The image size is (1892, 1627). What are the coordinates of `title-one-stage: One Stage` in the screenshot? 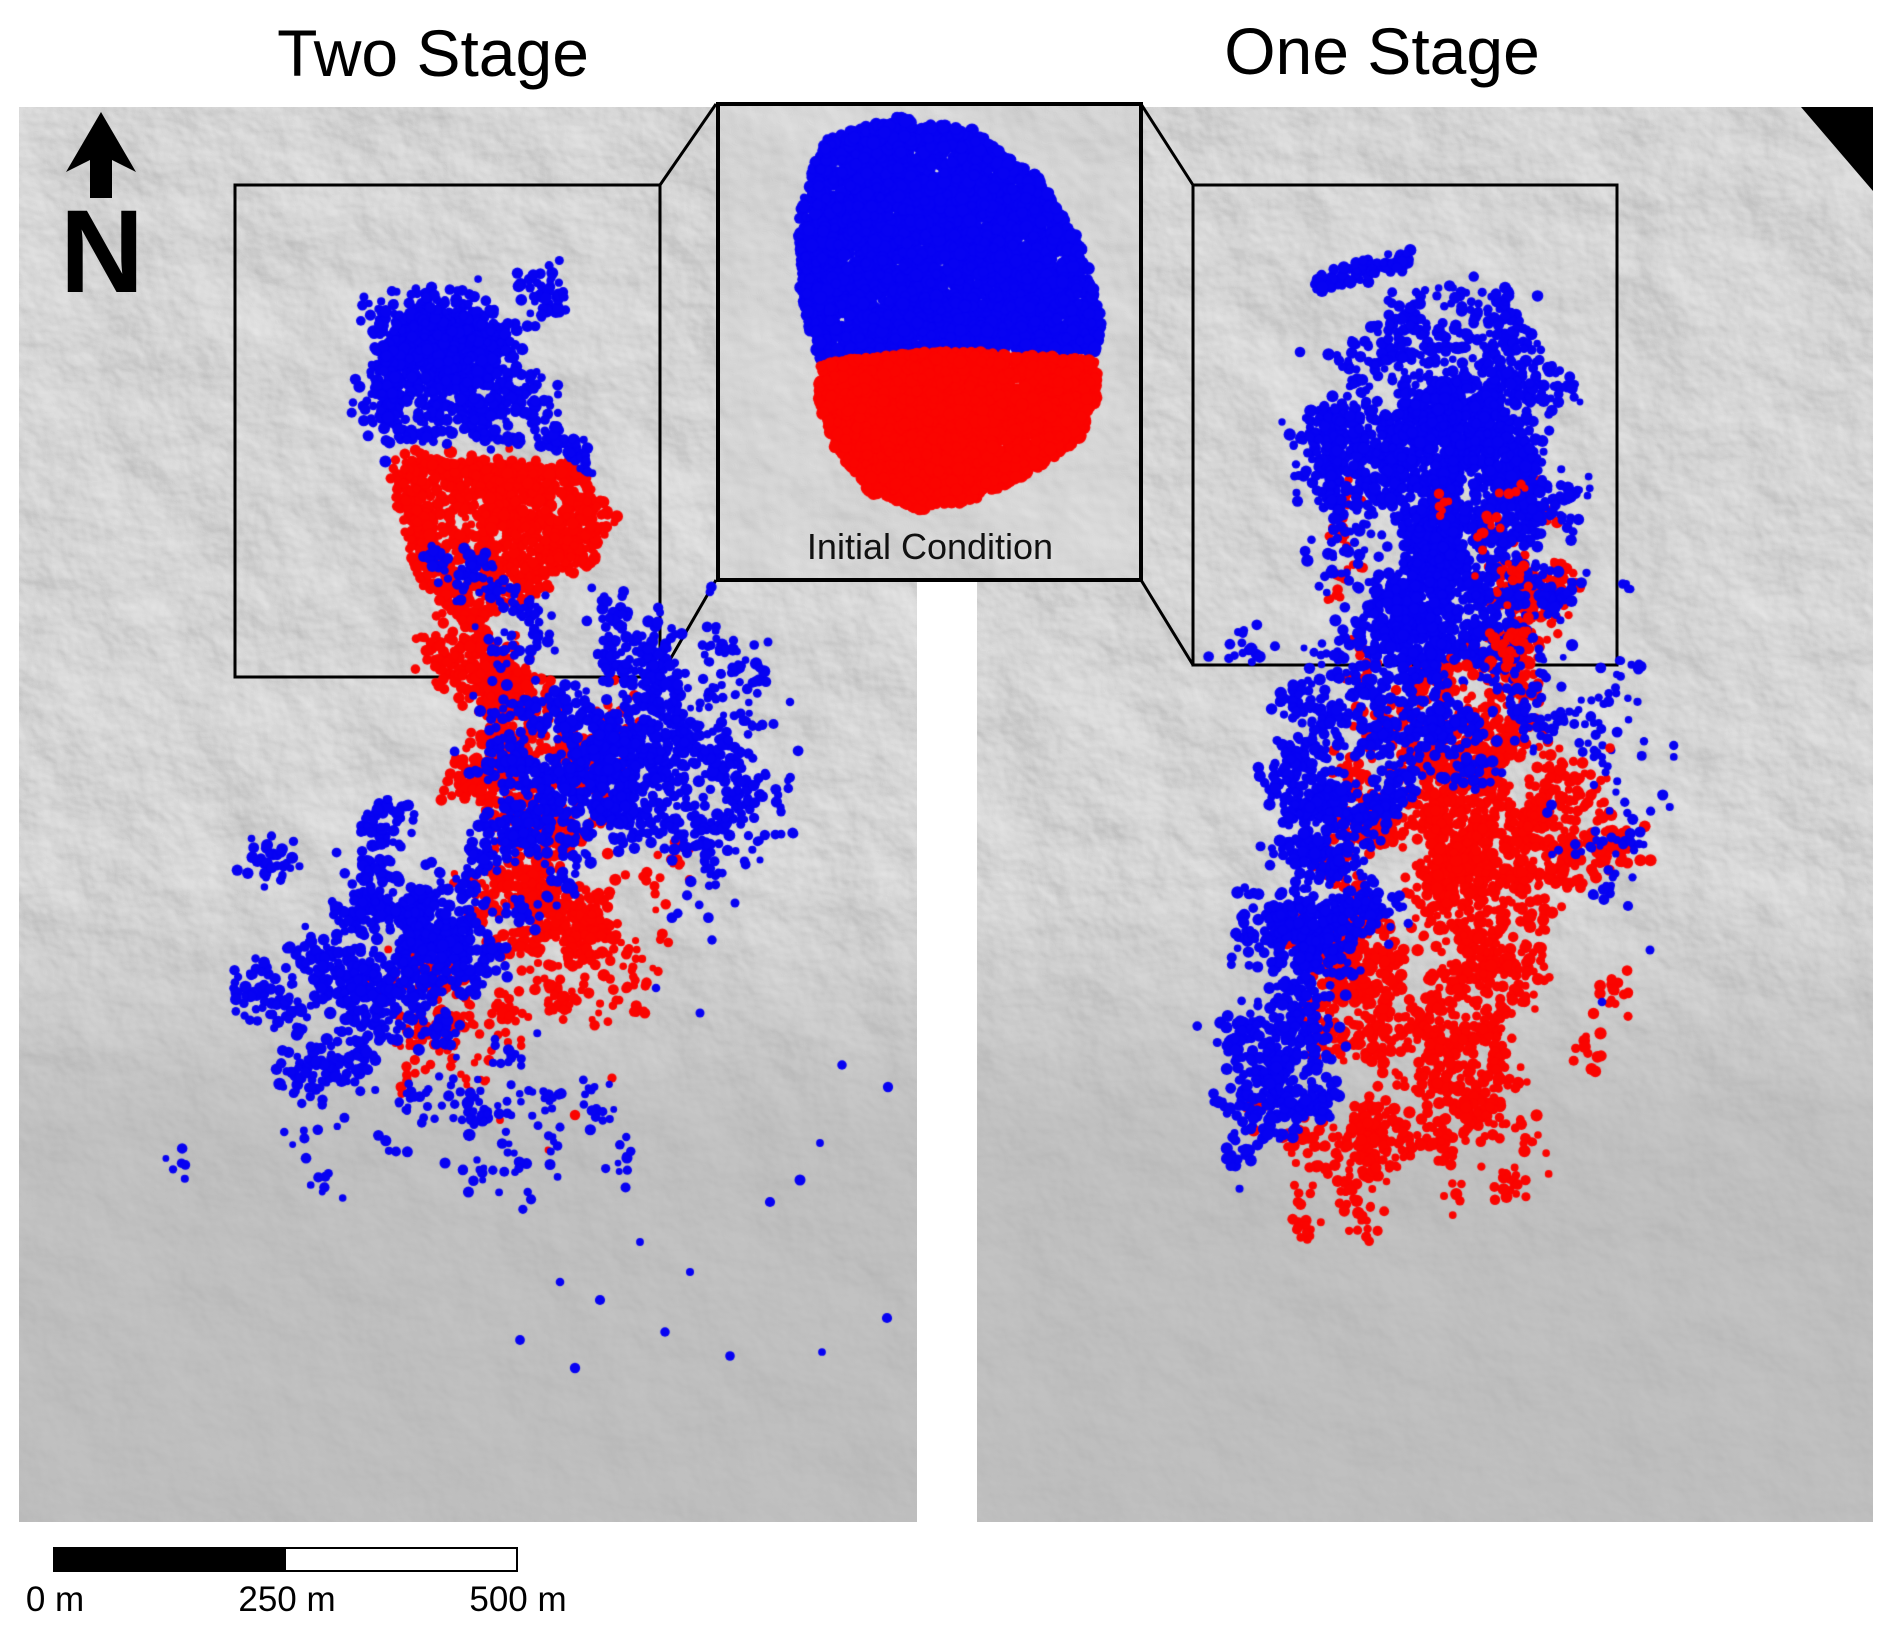 It's located at (1382, 51).